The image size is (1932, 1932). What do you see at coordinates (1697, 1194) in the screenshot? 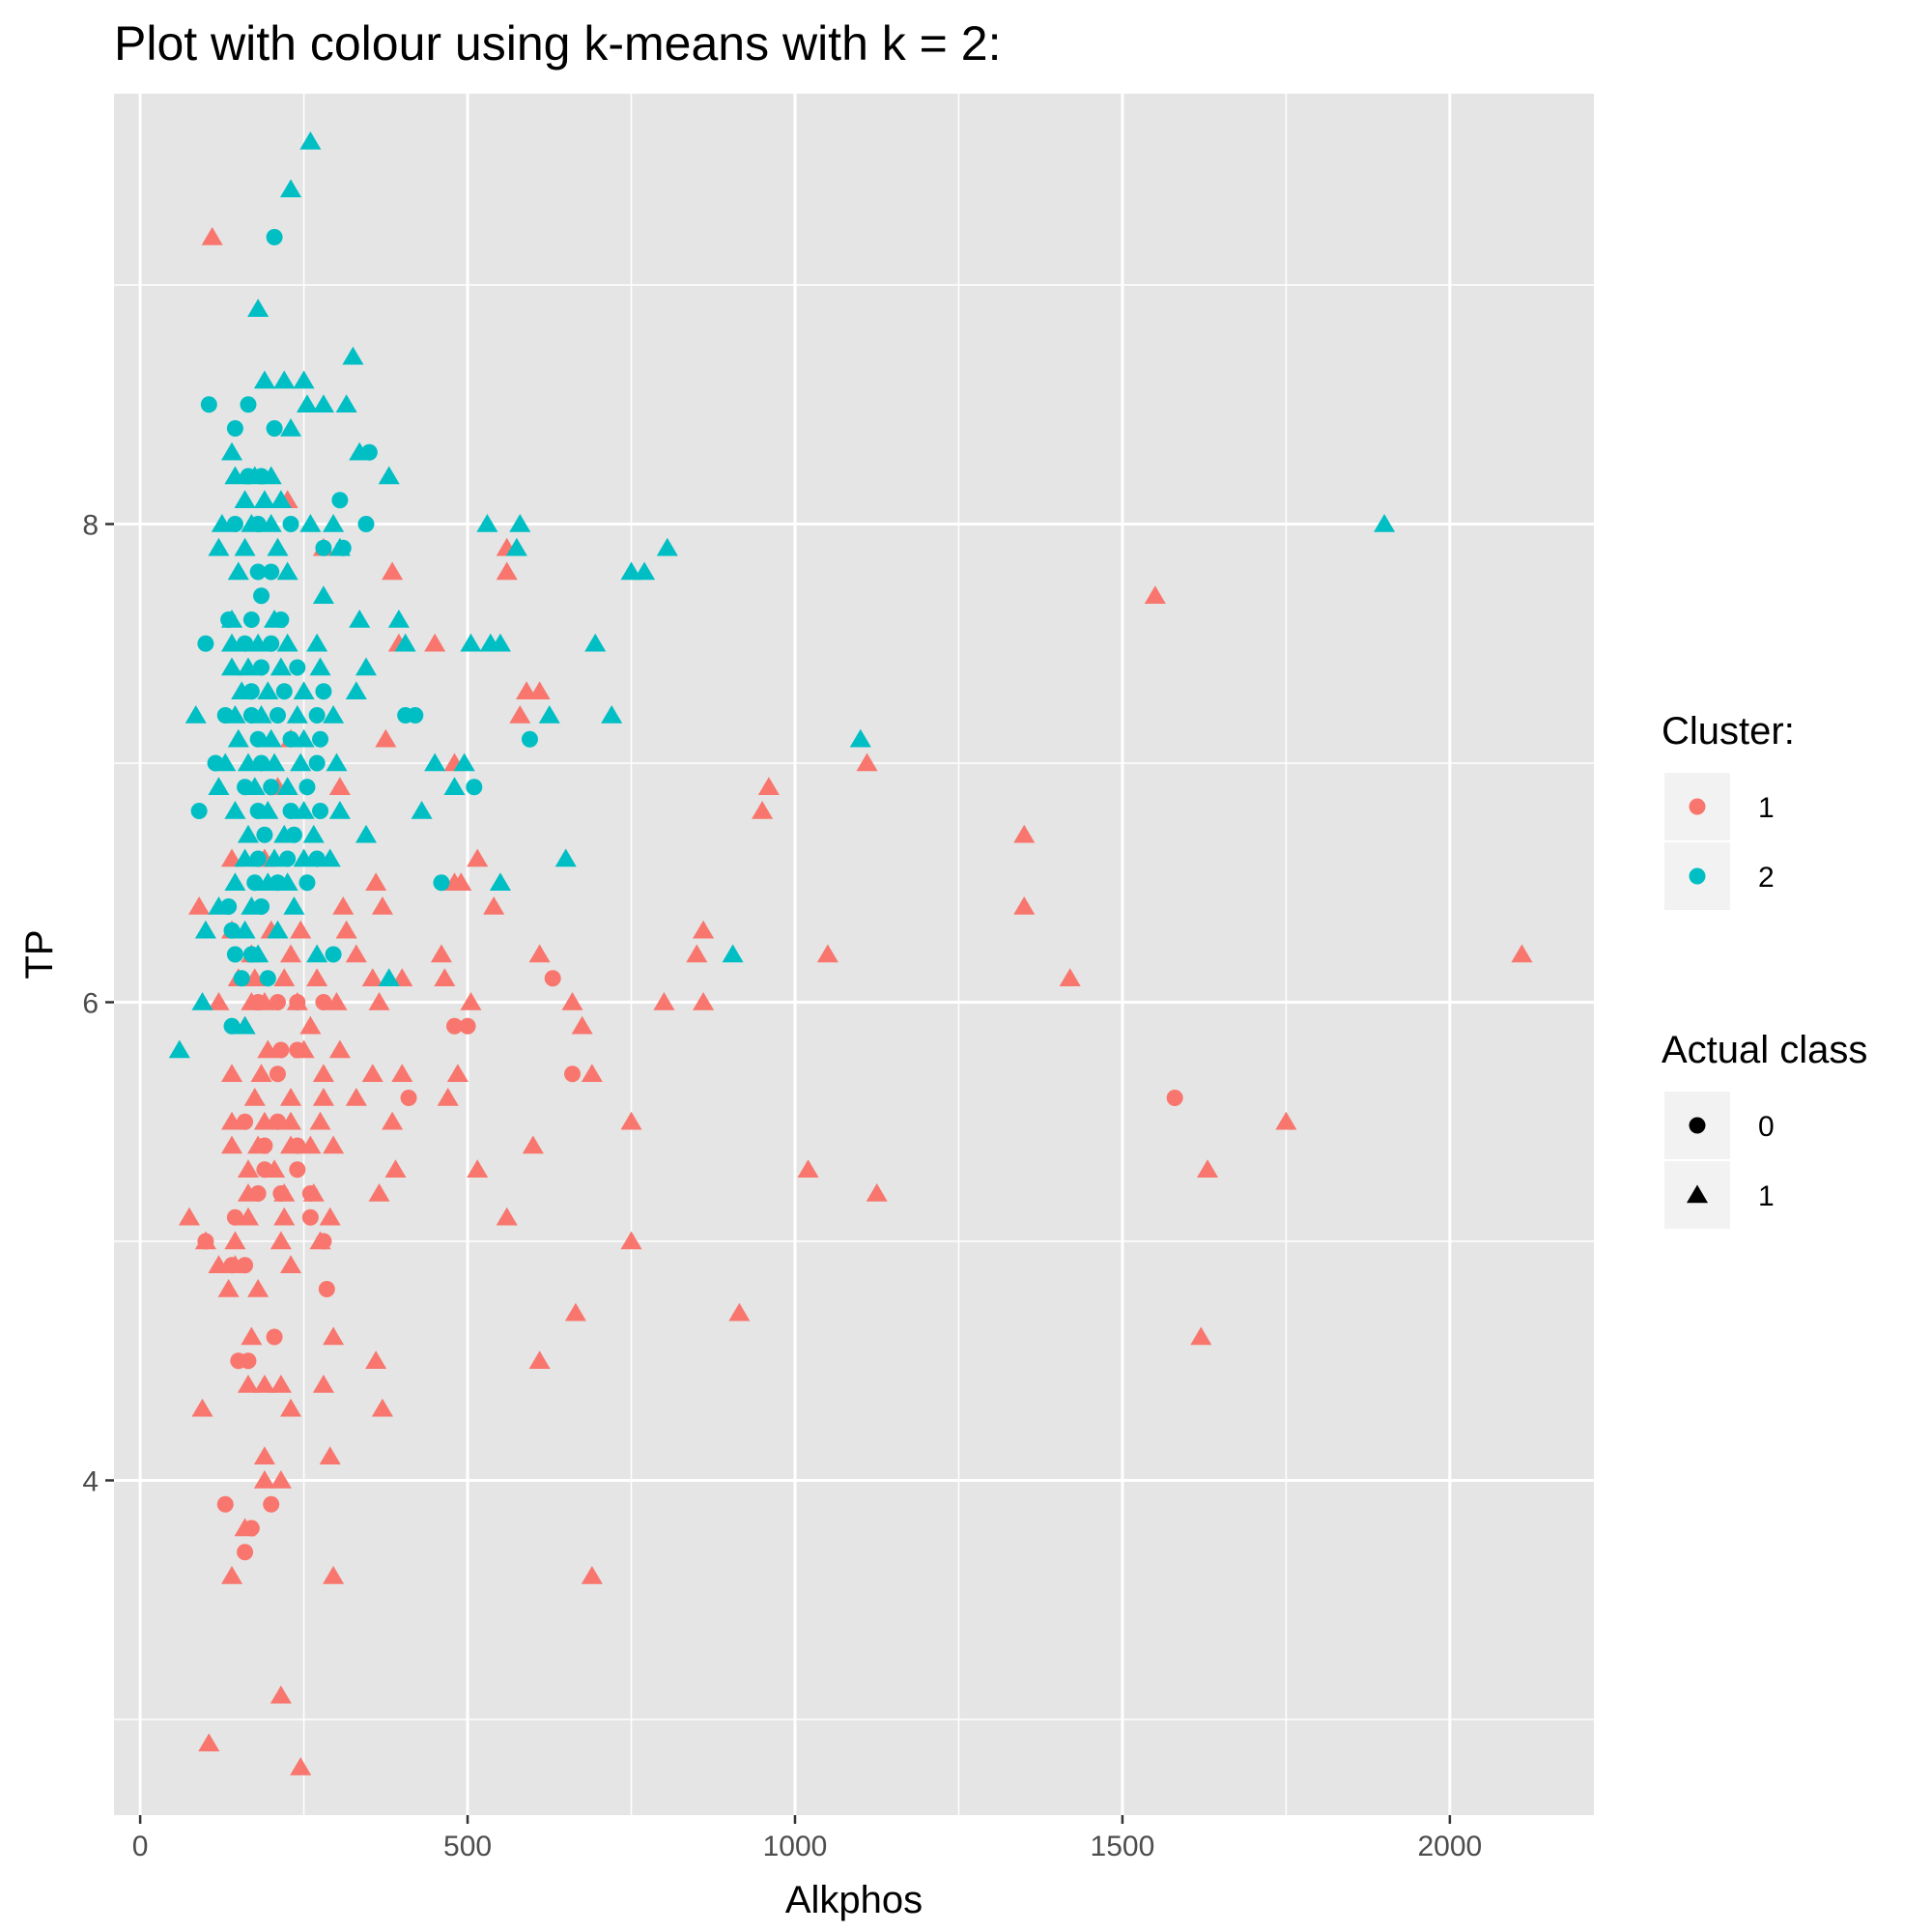
I see `legend-key-triangle` at bounding box center [1697, 1194].